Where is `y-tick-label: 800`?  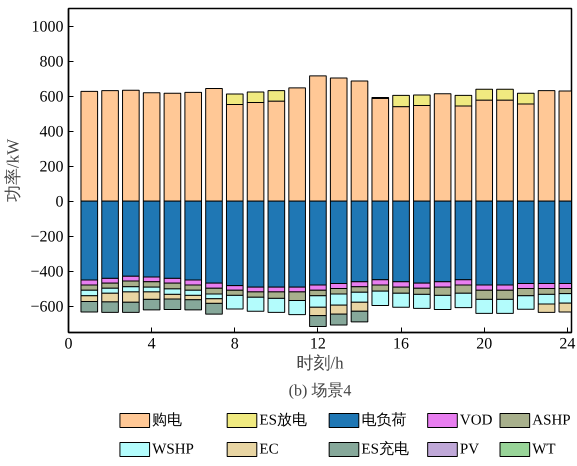
y-tick-label: 800 is located at coordinates (52, 62).